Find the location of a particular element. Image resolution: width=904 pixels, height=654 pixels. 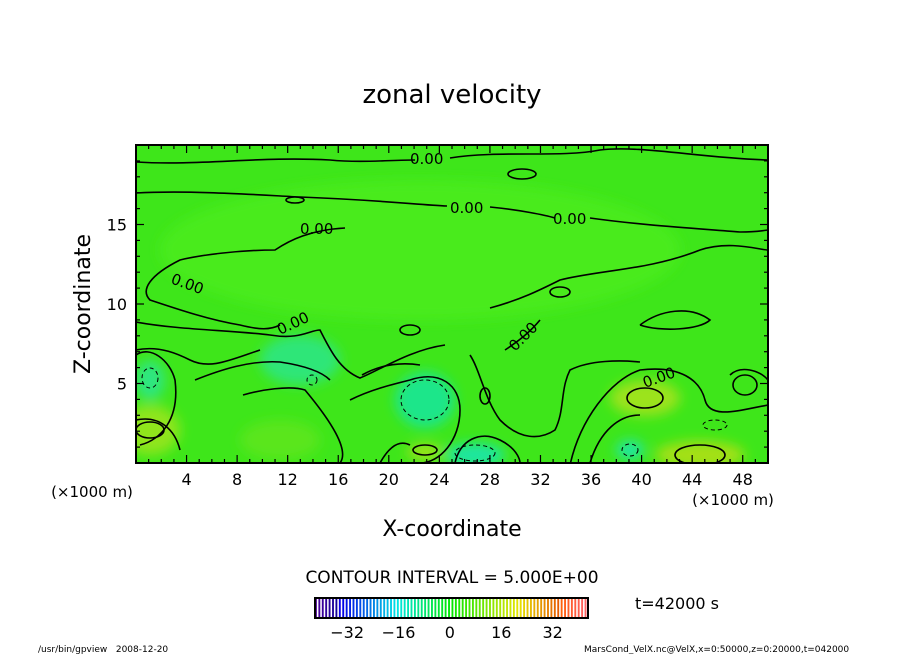

contour-interval: CONTOUR INTERVAL = 5.000E+00 is located at coordinates (451, 578).